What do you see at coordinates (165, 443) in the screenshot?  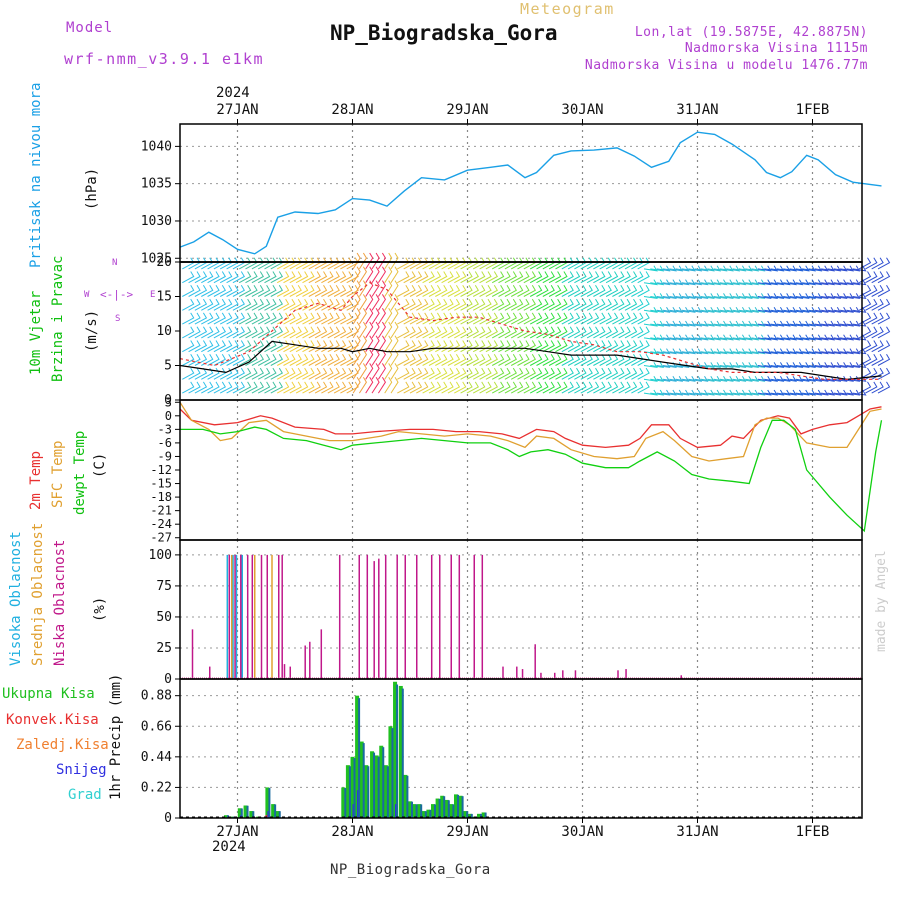 I see `temp-tick-label: -6` at bounding box center [165, 443].